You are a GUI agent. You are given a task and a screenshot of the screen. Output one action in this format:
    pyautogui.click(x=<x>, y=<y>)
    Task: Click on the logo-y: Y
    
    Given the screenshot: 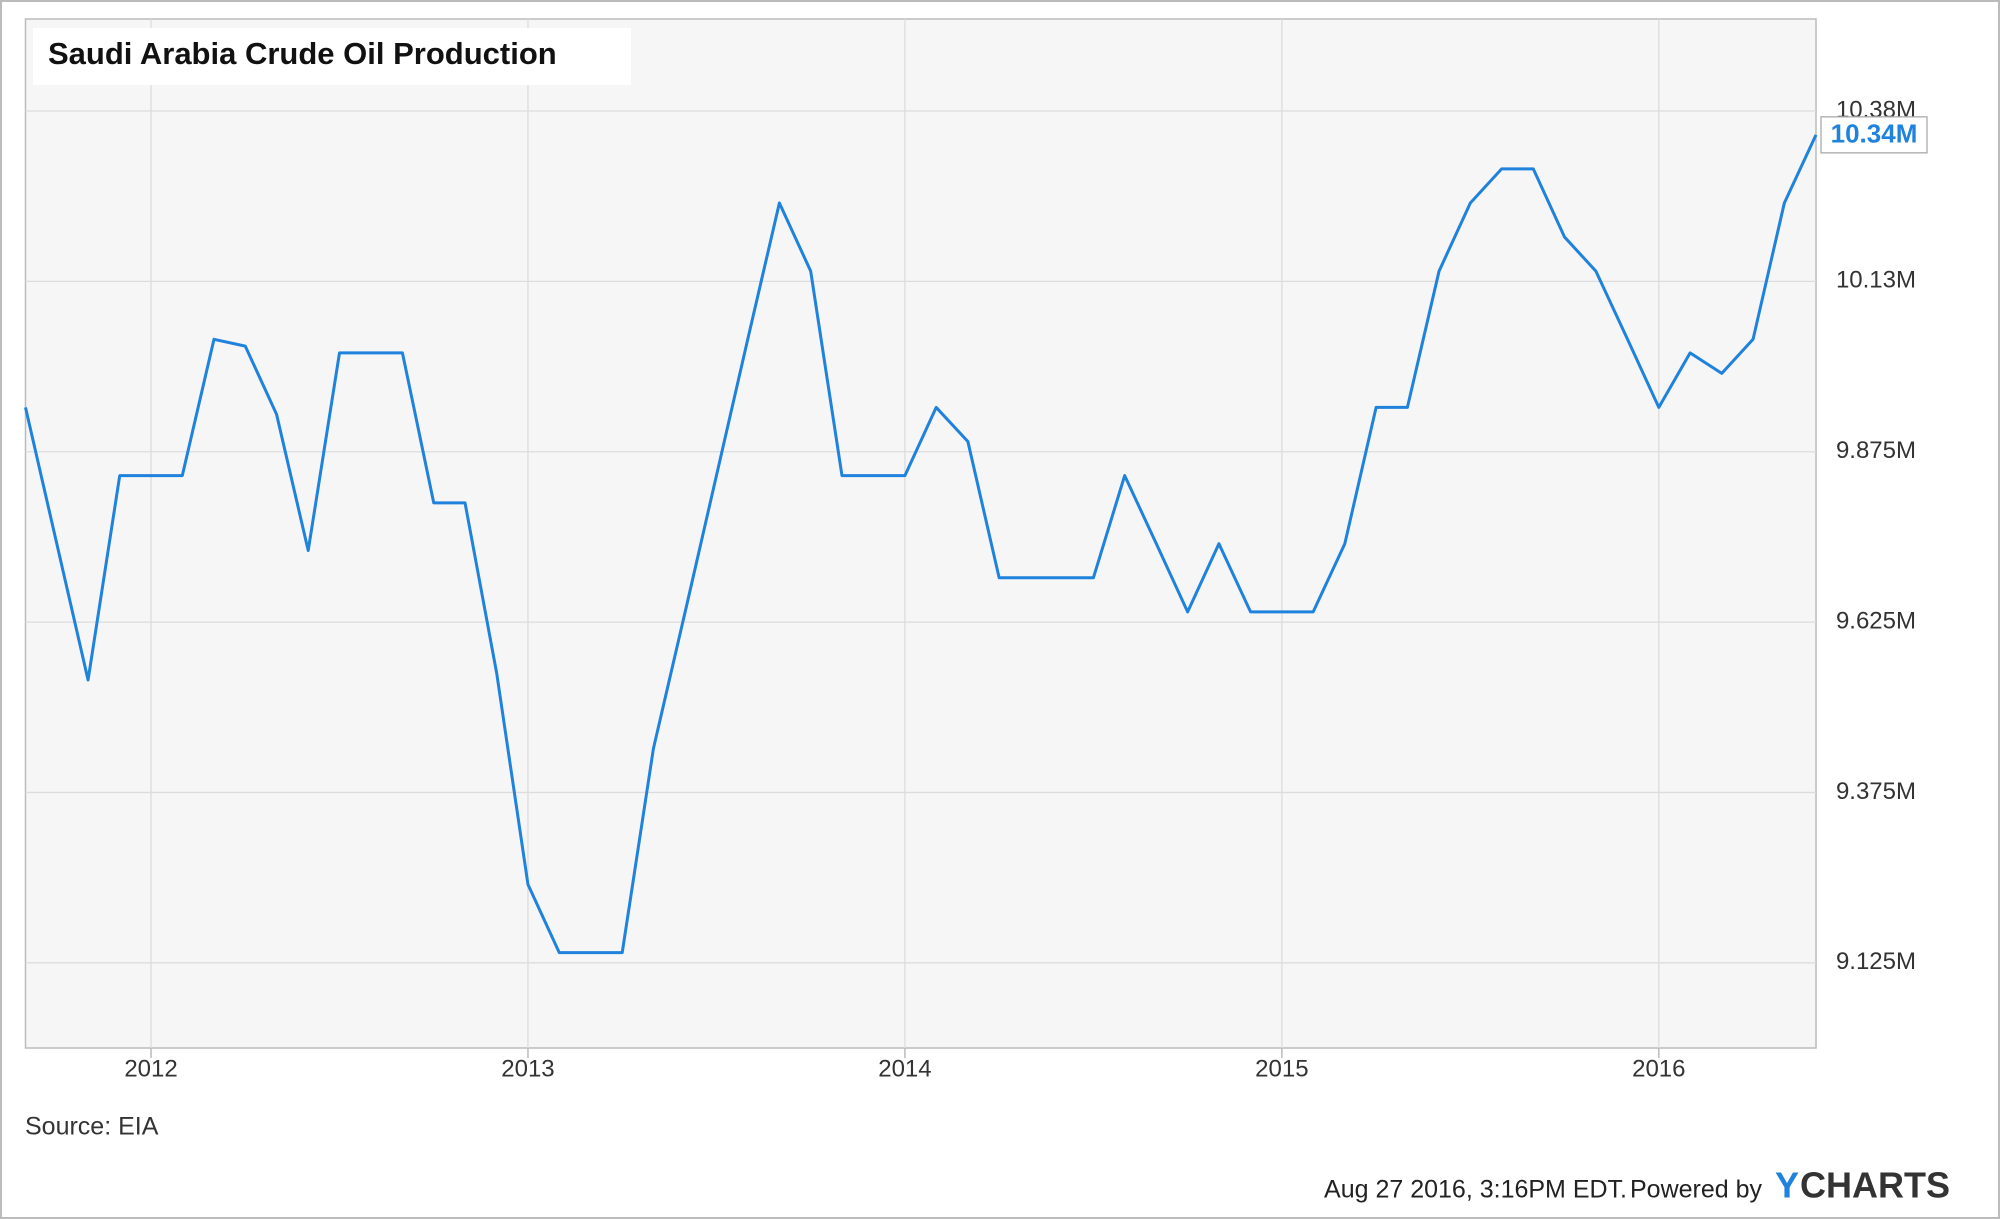 What is the action you would take?
    pyautogui.click(x=1787, y=1185)
    